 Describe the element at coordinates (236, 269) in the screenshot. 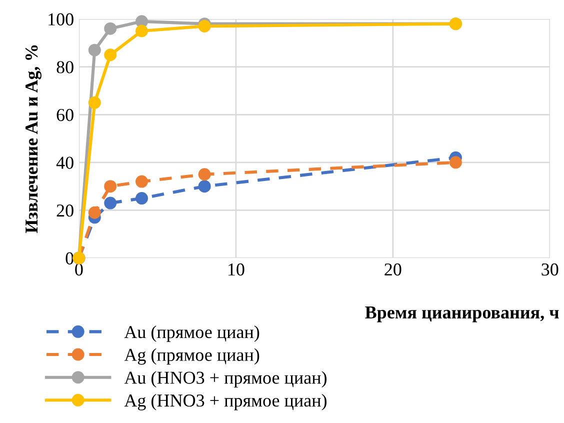

I see `x-tick-label: 10` at that location.